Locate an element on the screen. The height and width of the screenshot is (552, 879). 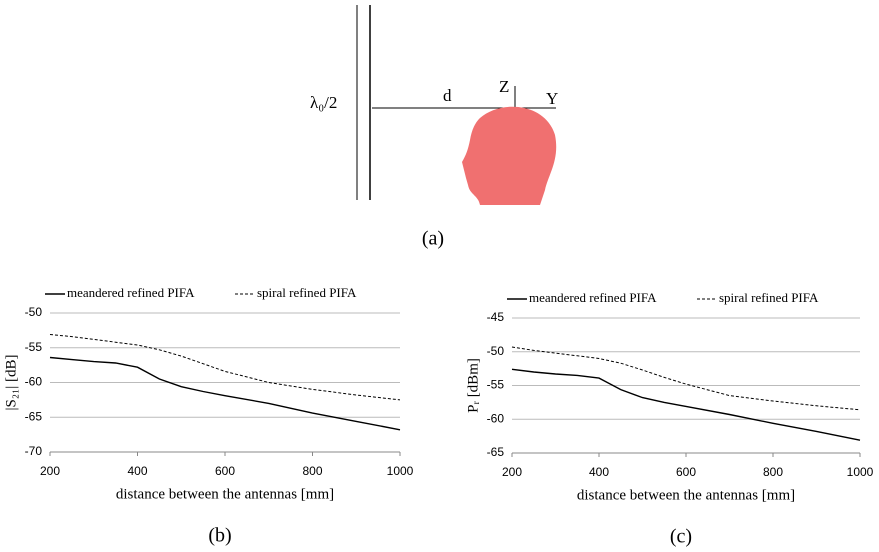
caption: (c) is located at coordinates (681, 537).